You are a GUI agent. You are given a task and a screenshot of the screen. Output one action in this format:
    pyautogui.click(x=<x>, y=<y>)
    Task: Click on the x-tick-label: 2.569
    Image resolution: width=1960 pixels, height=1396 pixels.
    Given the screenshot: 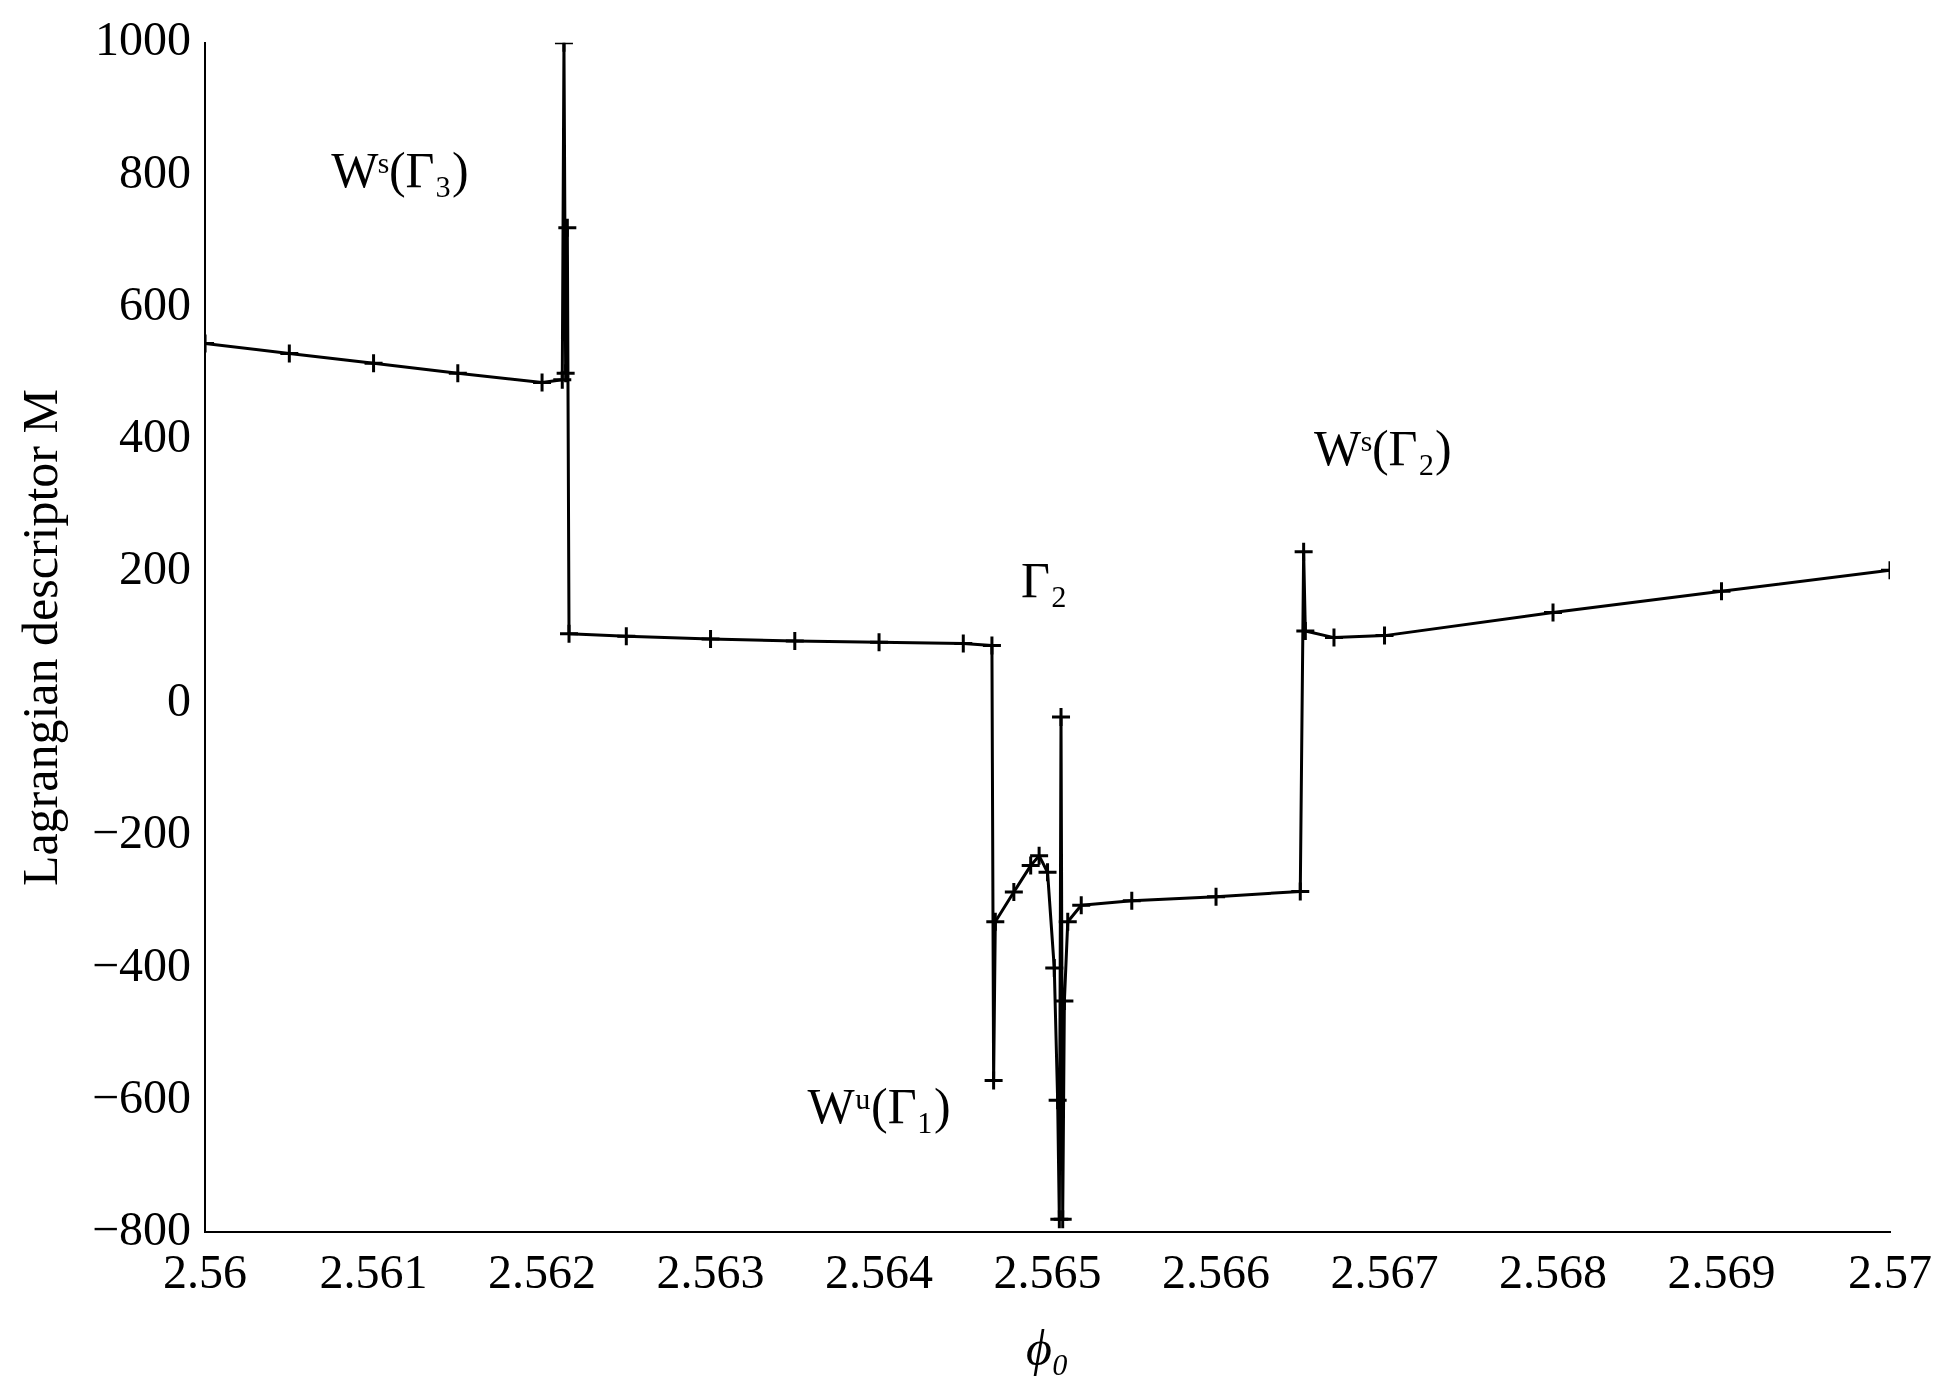 What is the action you would take?
    pyautogui.click(x=1721, y=1271)
    